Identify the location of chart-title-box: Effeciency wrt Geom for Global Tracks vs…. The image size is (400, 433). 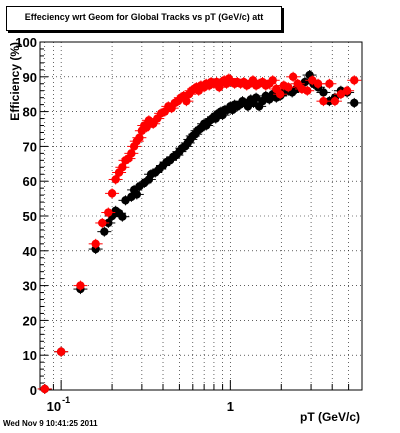
(144, 18).